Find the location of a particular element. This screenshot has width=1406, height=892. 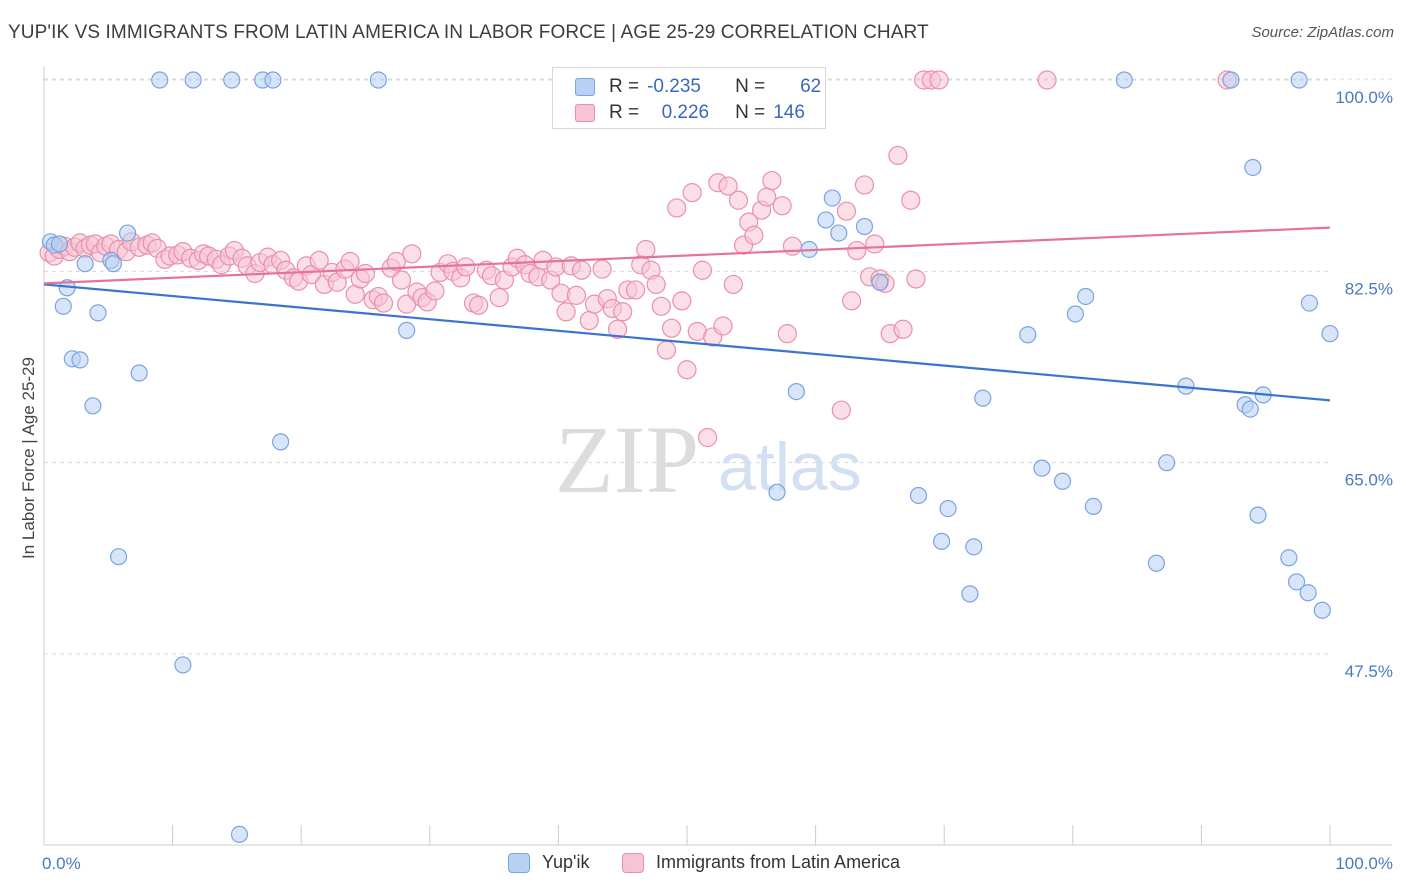

watermark-atlas: atlas is located at coordinates (790, 467).